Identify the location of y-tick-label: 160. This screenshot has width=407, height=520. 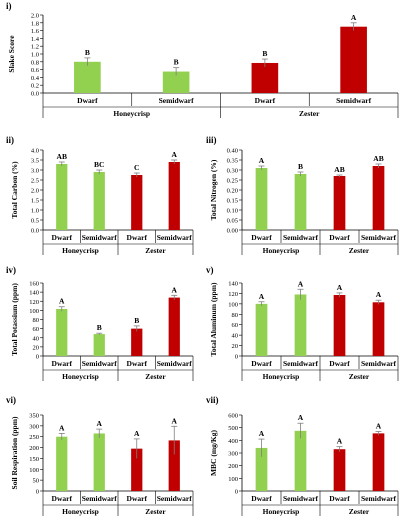
(34, 284).